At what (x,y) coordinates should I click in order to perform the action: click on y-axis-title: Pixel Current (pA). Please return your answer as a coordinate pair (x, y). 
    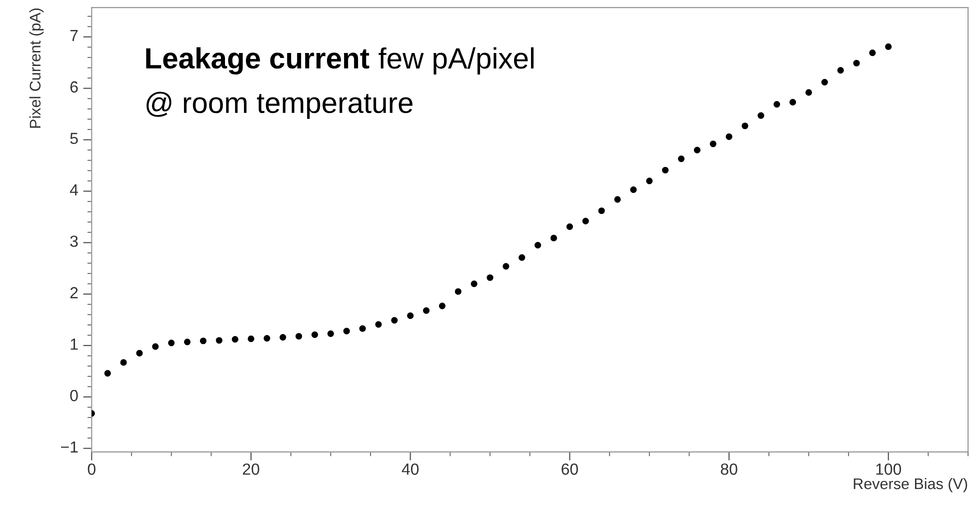
    Looking at the image, I should click on (36, 68).